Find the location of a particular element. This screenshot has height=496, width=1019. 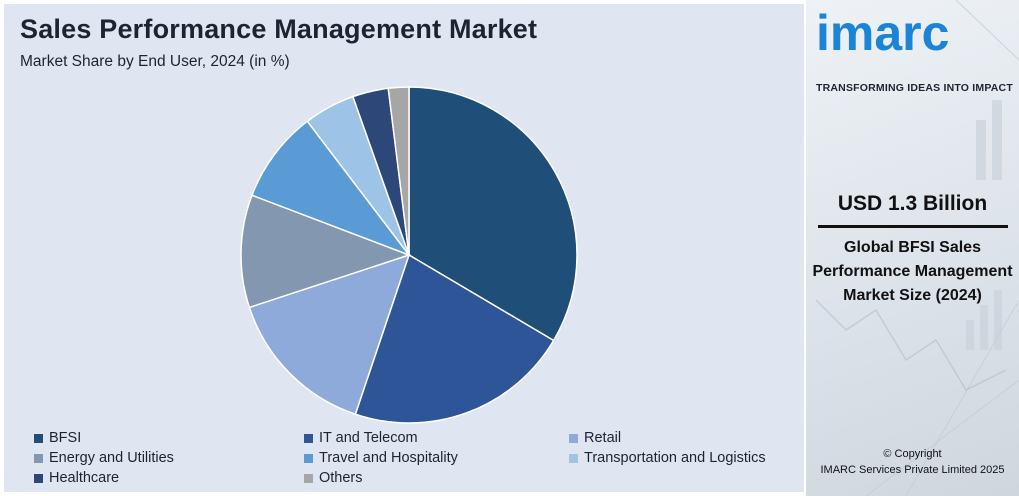

legend-item-others: Others is located at coordinates (333, 478).